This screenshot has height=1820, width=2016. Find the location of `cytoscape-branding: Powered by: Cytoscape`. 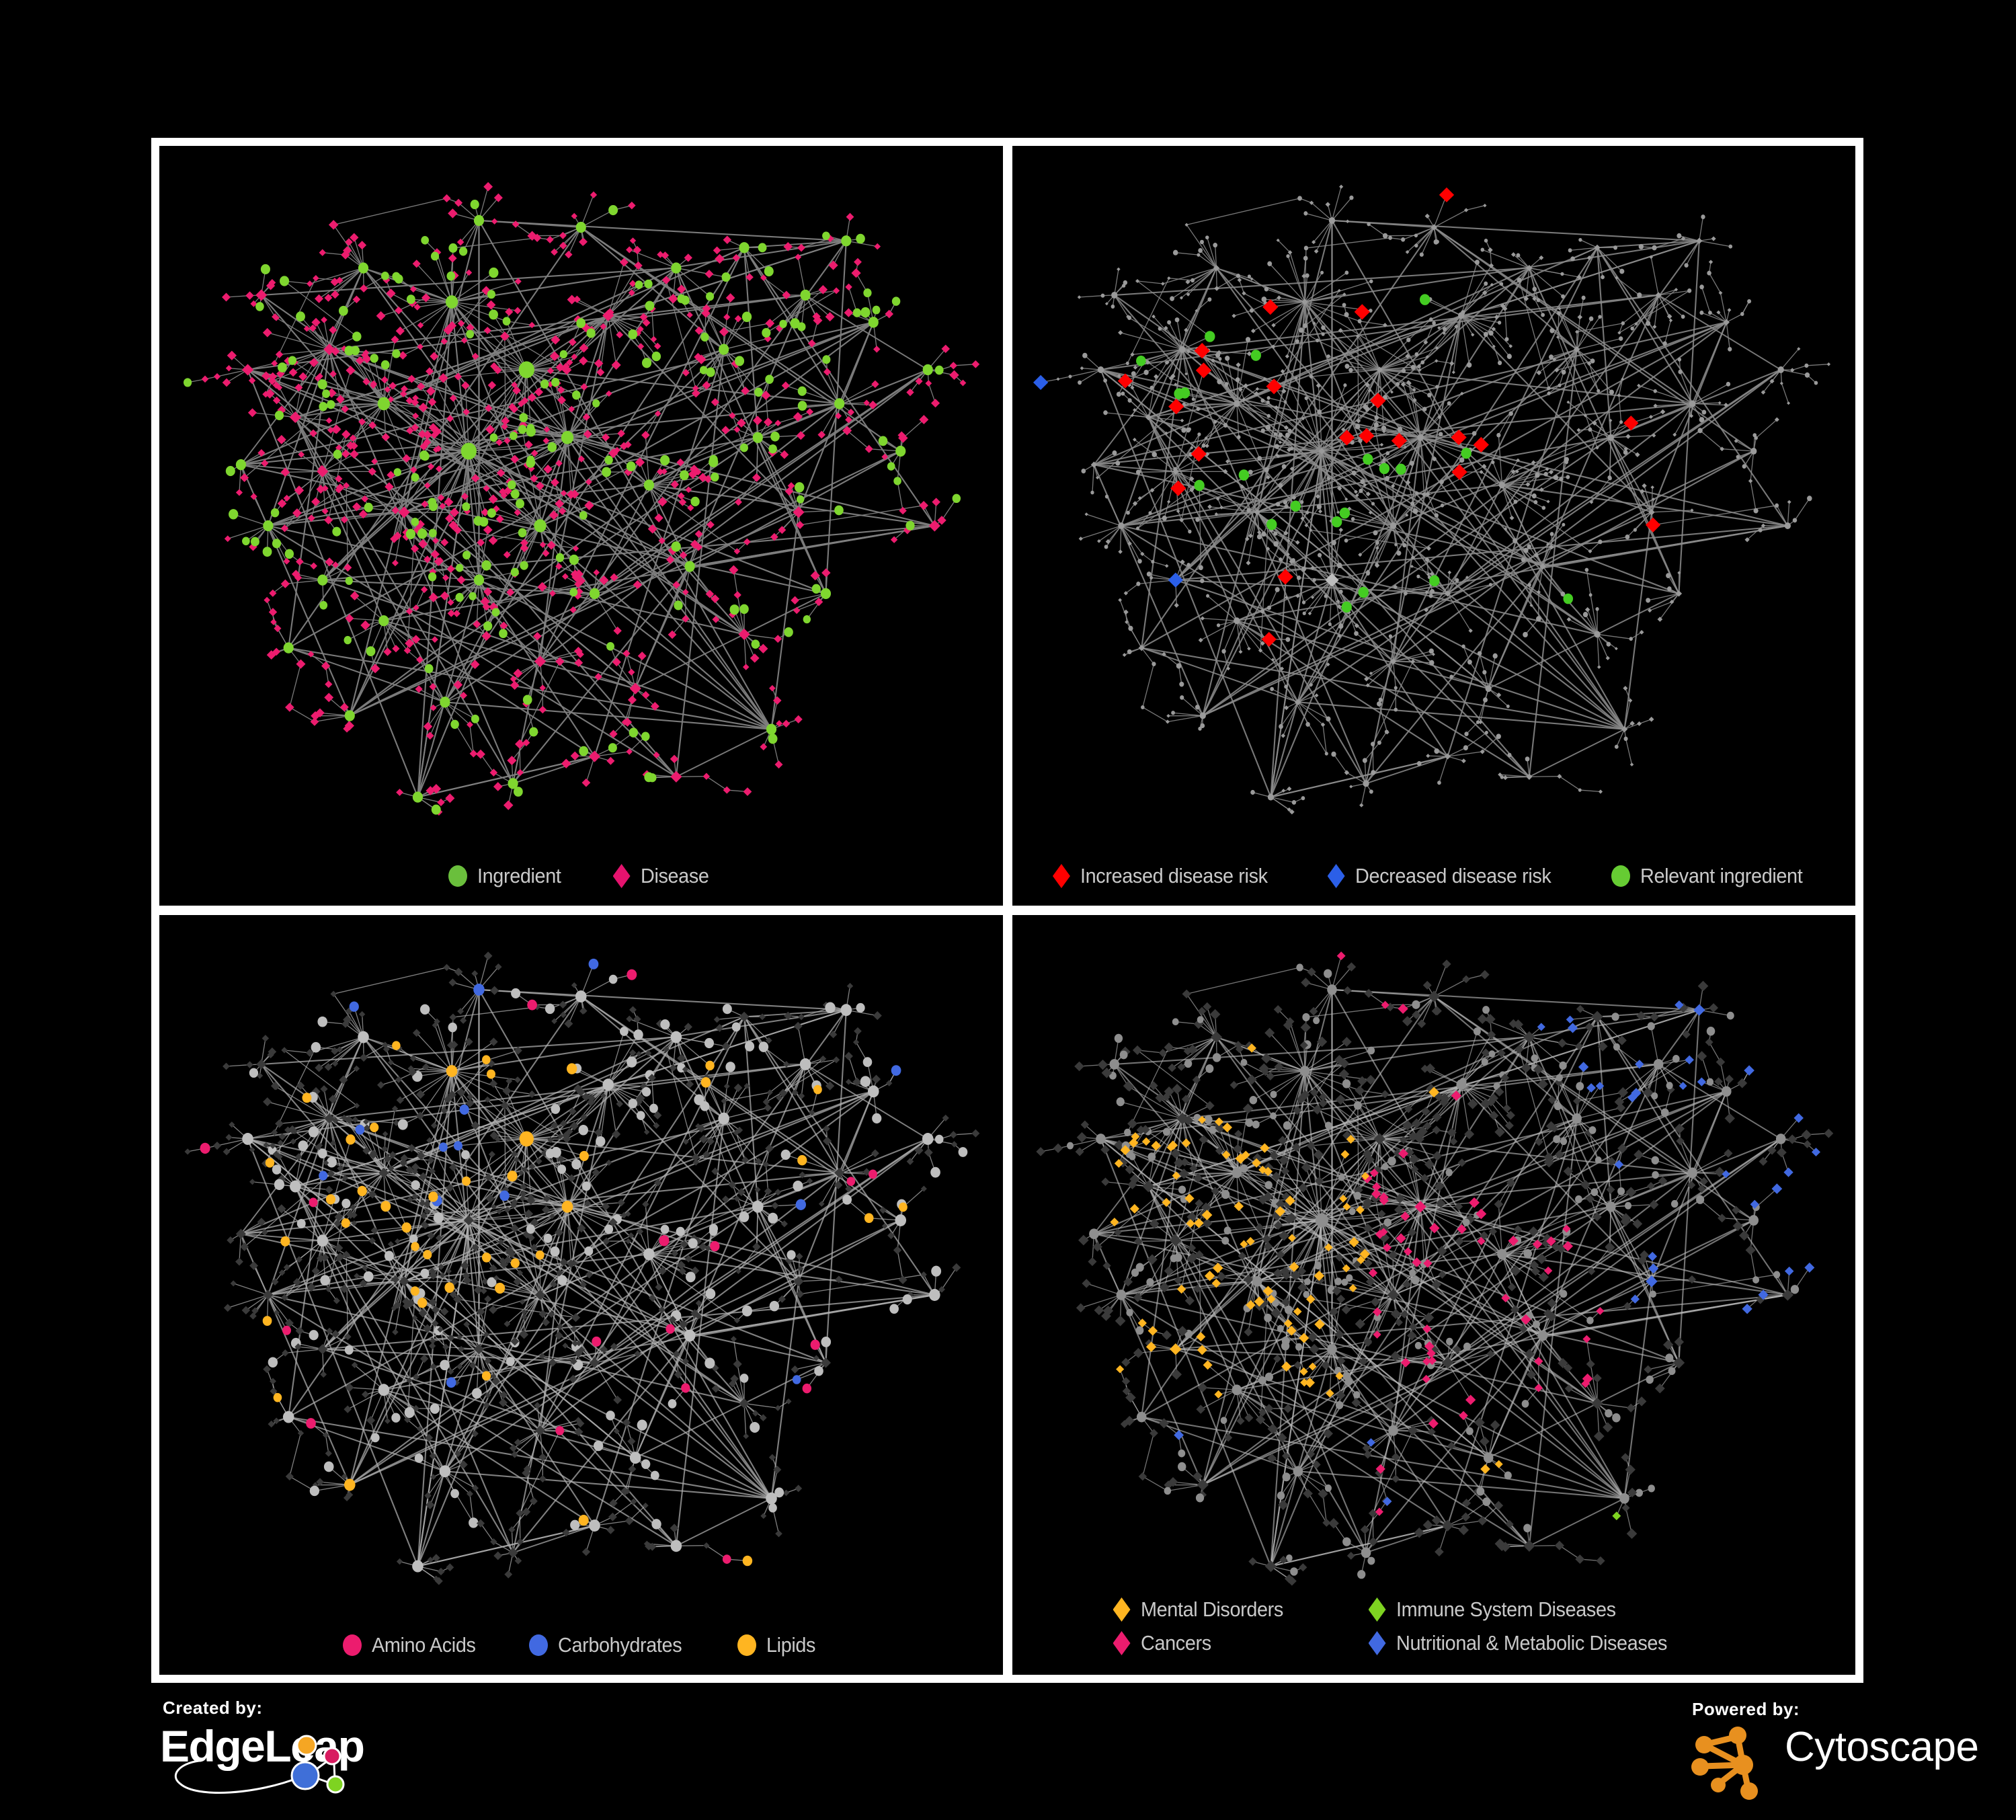

cytoscape-branding: Powered by: Cytoscape is located at coordinates (1828, 1753).